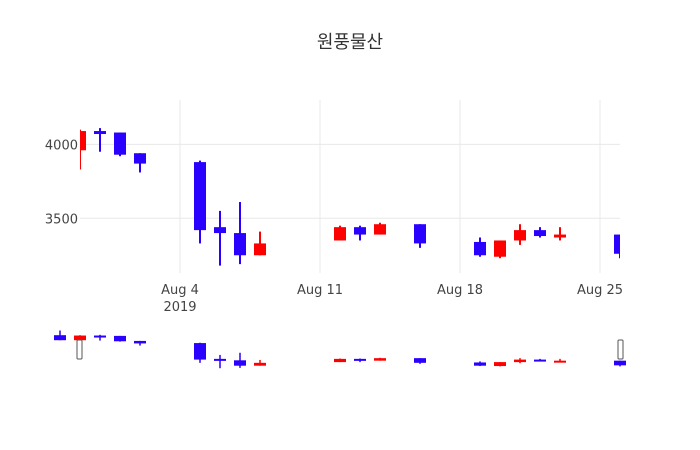 Image resolution: width=700 pixels, height=450 pixels. Describe the element at coordinates (79, 349) in the screenshot. I see `range-slider-left-handle` at that location.